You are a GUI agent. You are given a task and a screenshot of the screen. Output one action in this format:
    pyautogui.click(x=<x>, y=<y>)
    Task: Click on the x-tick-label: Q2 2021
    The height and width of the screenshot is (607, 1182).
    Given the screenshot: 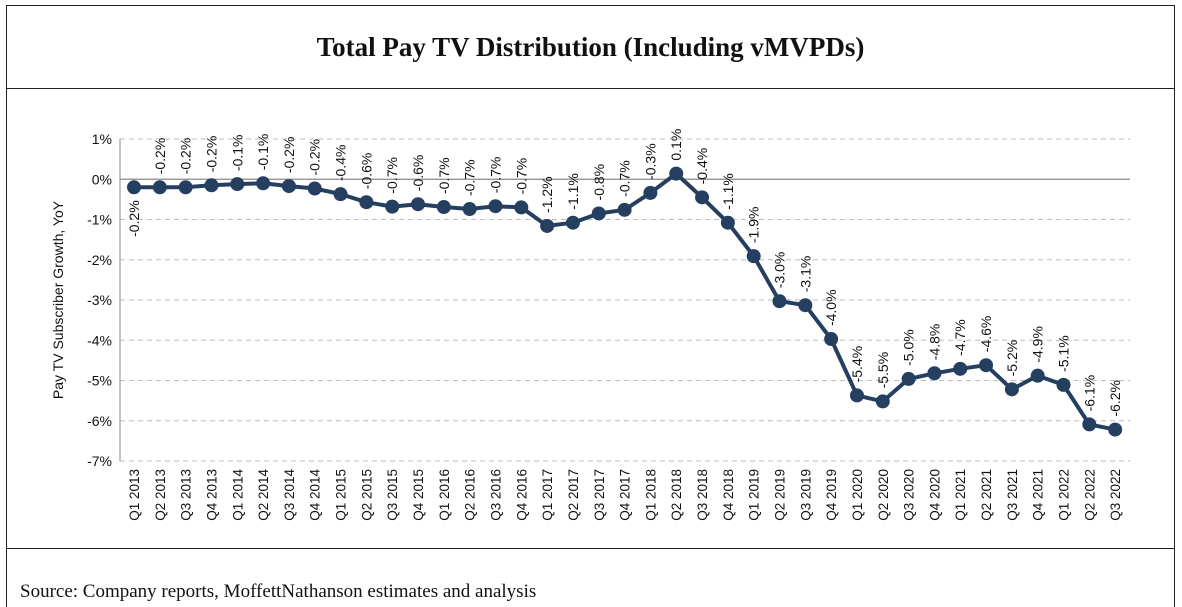 What is the action you would take?
    pyautogui.click(x=986, y=495)
    